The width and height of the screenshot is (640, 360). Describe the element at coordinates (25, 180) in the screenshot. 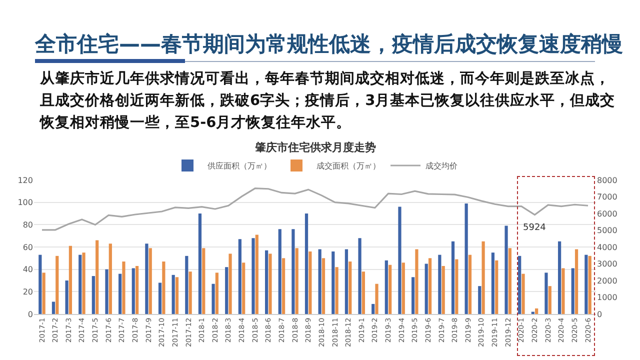

I see `y-tick-label: 120` at that location.